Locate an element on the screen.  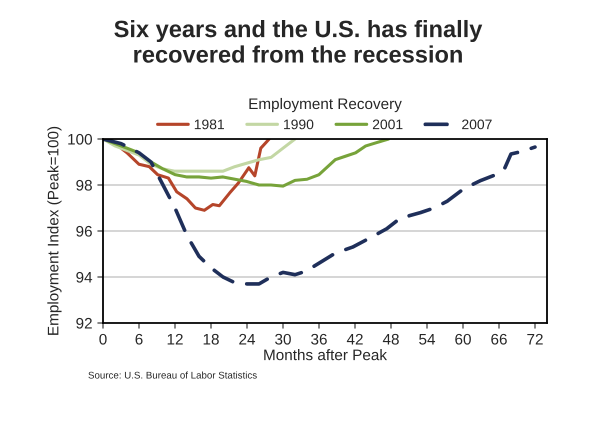
y-tick-label: 94 is located at coordinates (84, 277).